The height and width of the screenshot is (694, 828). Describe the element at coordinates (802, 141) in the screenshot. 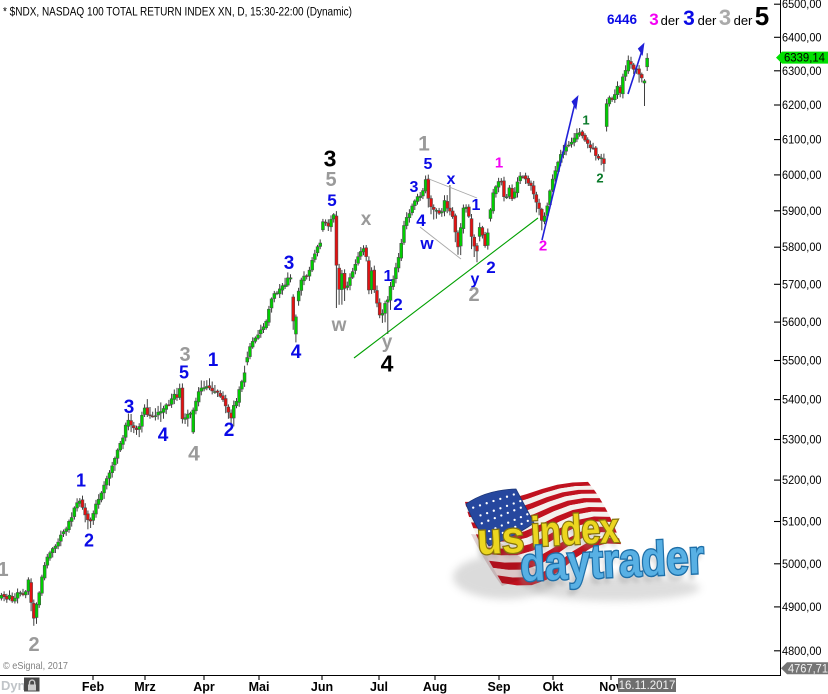

I see `svg-text: 6100,00` at that location.